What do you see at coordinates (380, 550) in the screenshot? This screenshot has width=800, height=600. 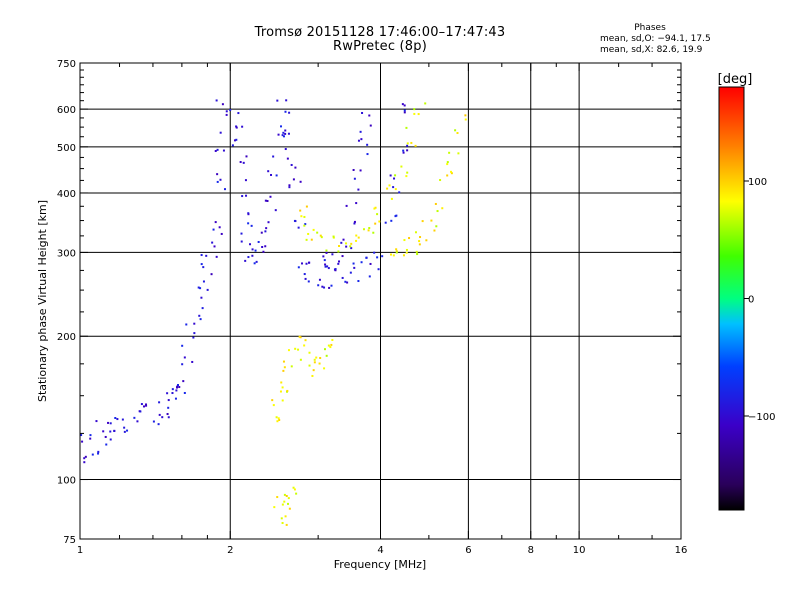 I see `x-tick-label: 4` at bounding box center [380, 550].